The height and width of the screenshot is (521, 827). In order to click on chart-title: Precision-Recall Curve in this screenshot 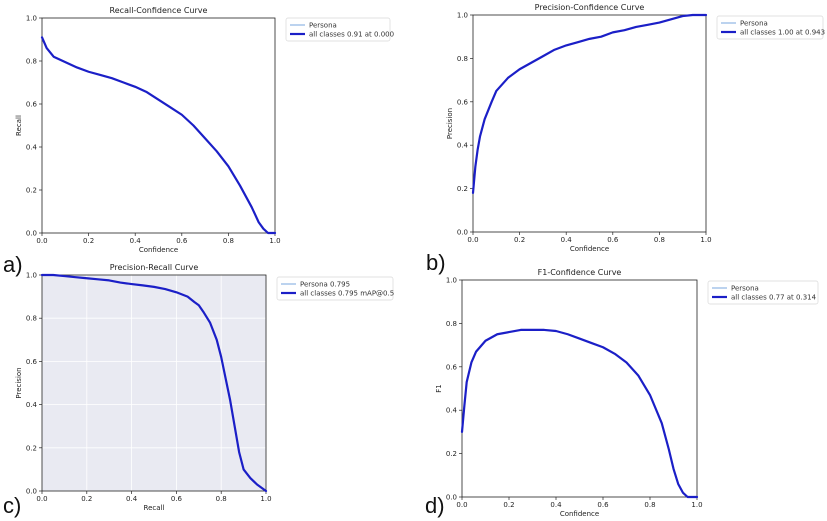, I will do `click(154, 267)`.